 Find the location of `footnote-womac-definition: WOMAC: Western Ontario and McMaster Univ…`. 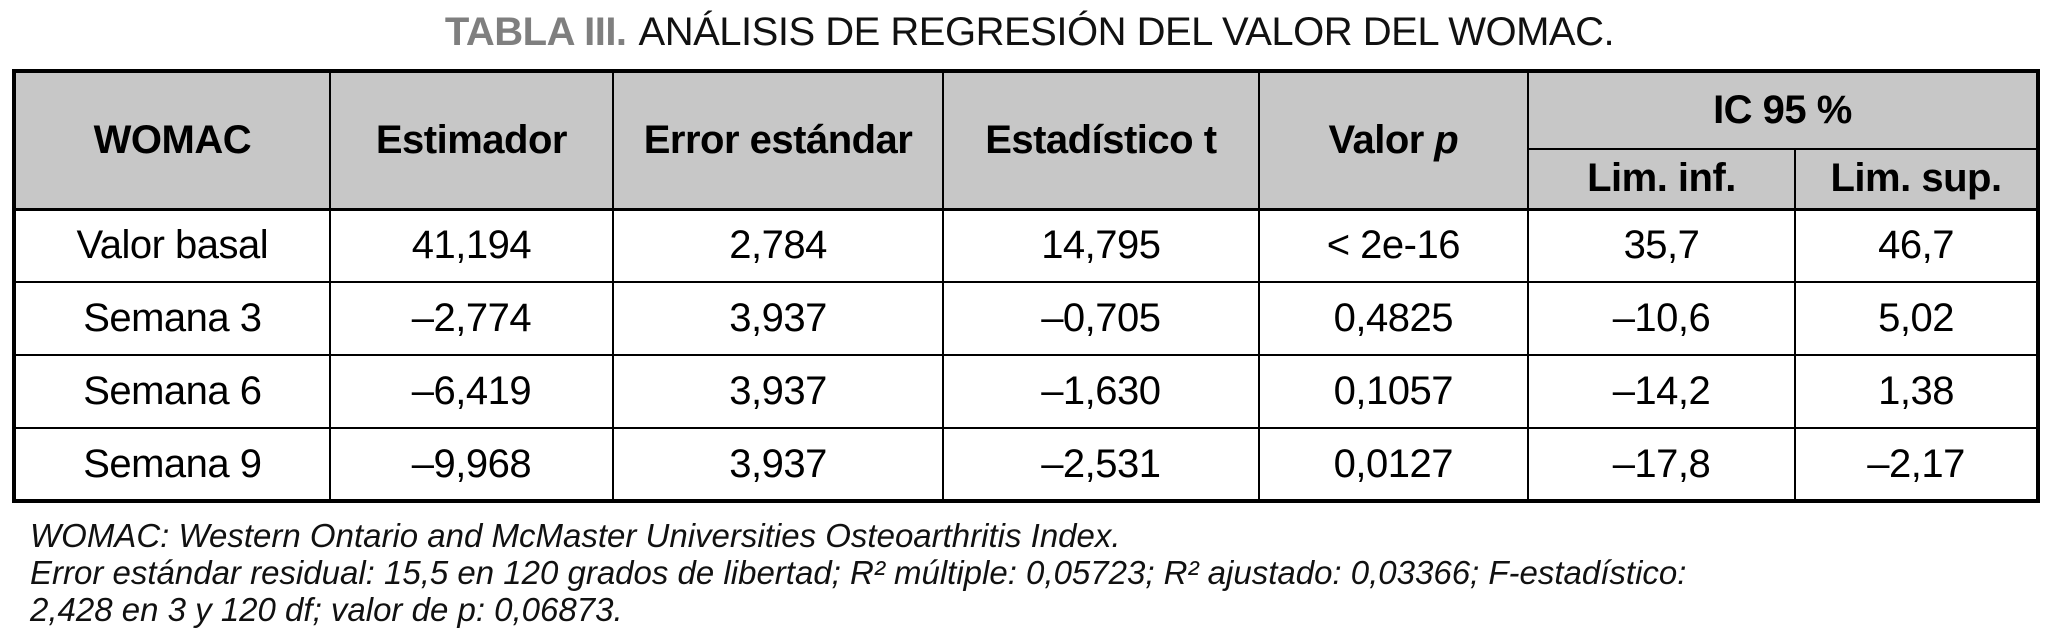

footnote-womac-definition: WOMAC: Western Ontario and McMaster Univ… is located at coordinates (575, 535).